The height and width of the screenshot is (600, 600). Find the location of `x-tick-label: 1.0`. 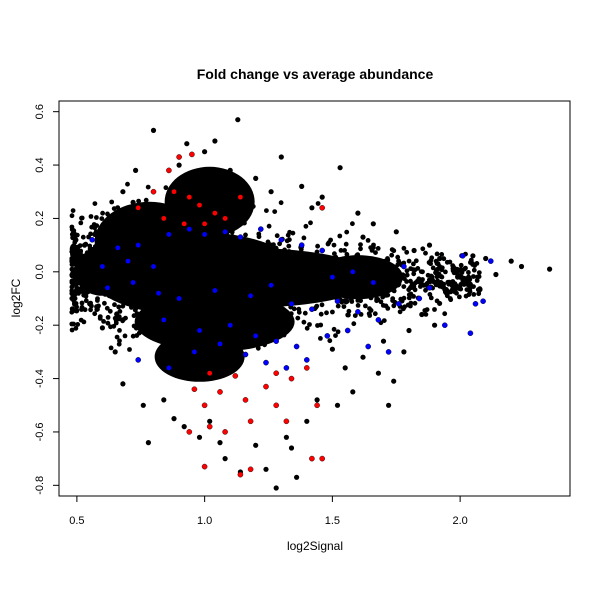

x-tick-label: 1.0 is located at coordinates (204, 521).